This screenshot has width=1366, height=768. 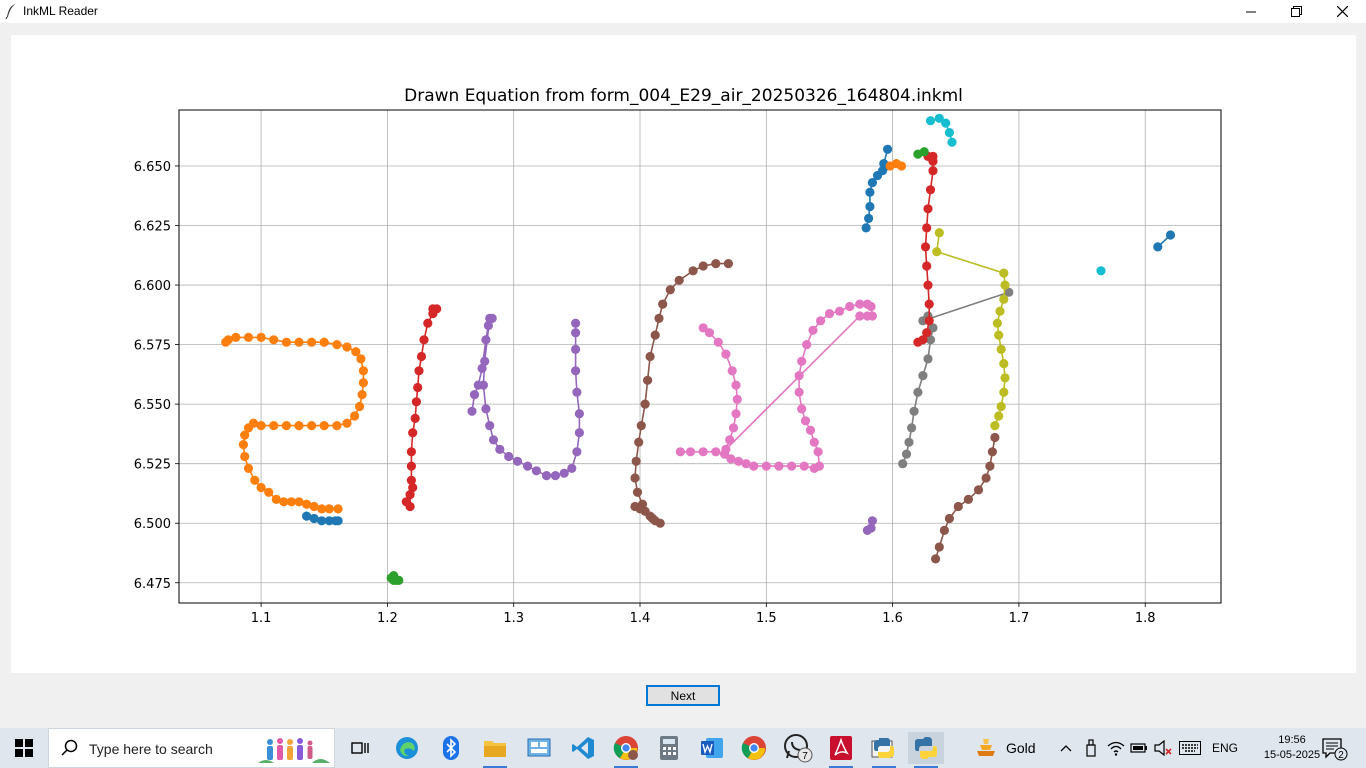 What do you see at coordinates (669, 748) in the screenshot?
I see `calculator-button` at bounding box center [669, 748].